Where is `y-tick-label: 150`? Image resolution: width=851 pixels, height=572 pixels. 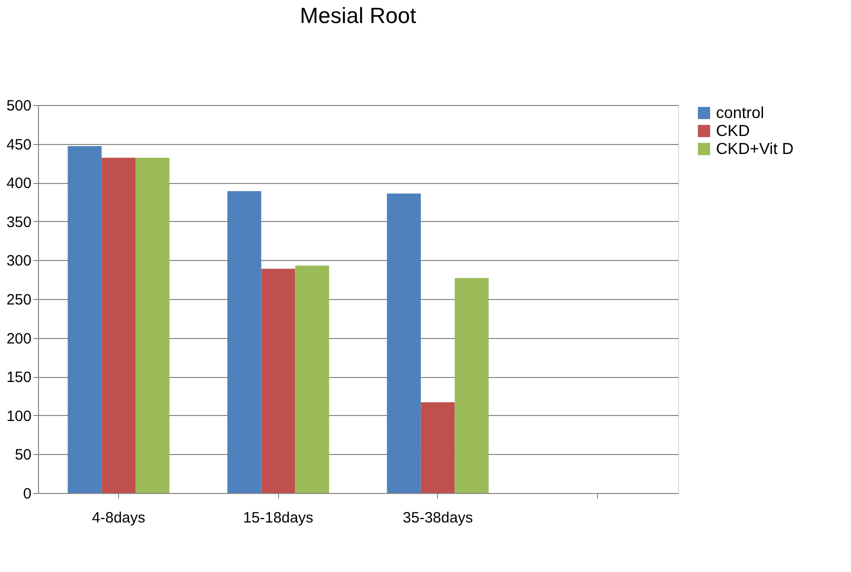
y-tick-label: 150 is located at coordinates (19, 377).